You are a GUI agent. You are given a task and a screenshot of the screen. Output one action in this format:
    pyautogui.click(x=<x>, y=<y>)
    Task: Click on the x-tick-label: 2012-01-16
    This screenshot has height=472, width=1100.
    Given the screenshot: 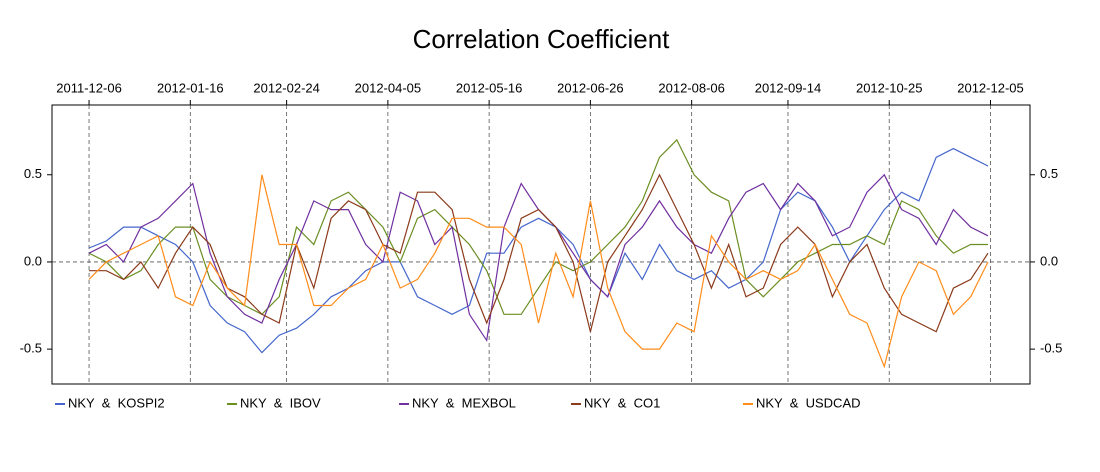 What is the action you would take?
    pyautogui.click(x=190, y=87)
    